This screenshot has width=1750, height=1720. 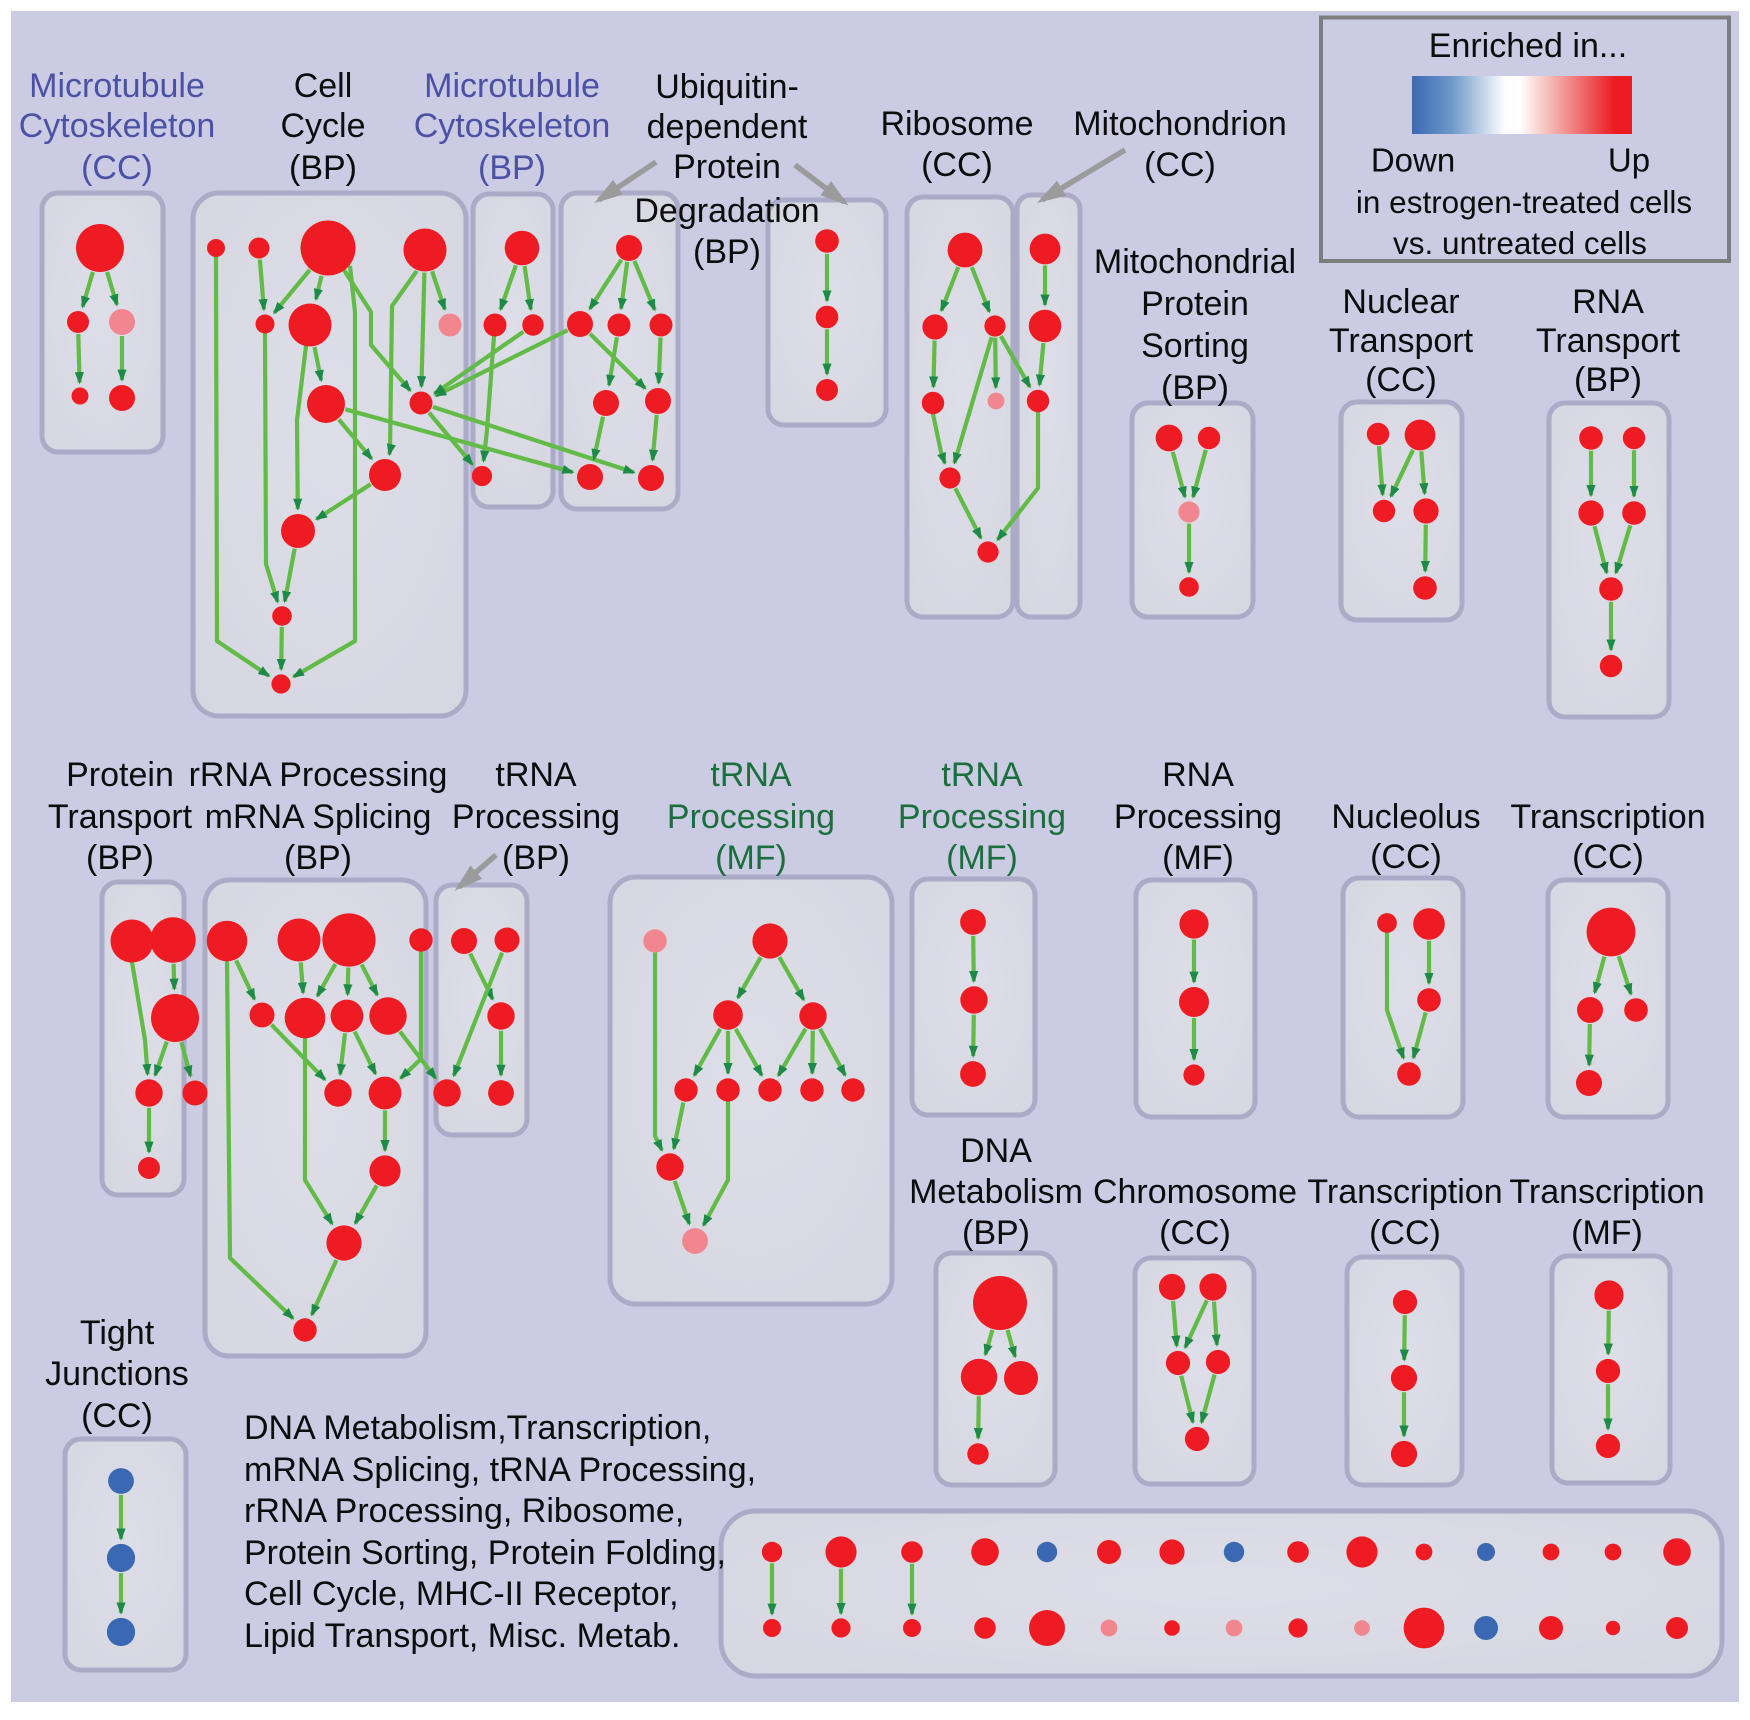 I want to click on svg-text: vs. untreated cells, so click(x=1520, y=243).